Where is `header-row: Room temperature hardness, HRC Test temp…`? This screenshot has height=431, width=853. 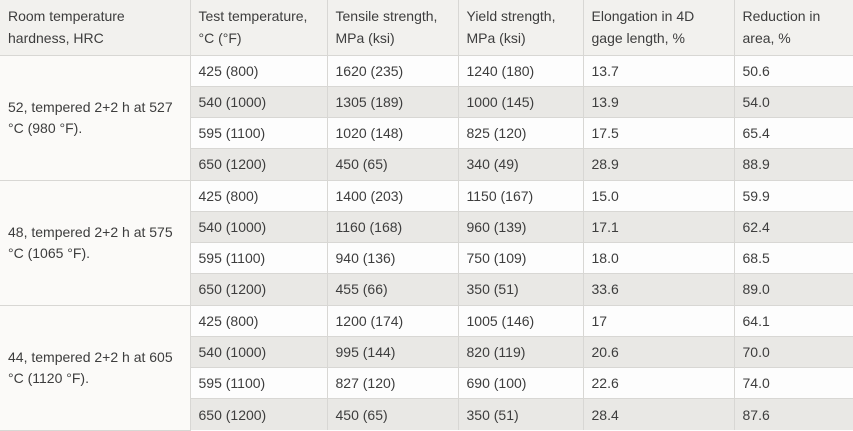
header-row: Room temperature hardness, HRC Test temp… is located at coordinates (426, 28).